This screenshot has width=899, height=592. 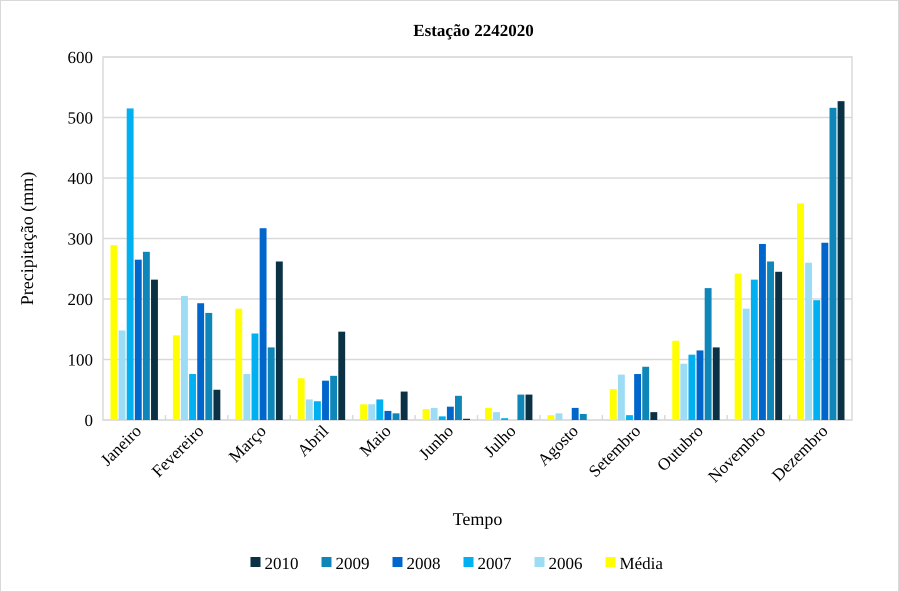 I want to click on y-tick-label: 300, so click(x=80, y=238).